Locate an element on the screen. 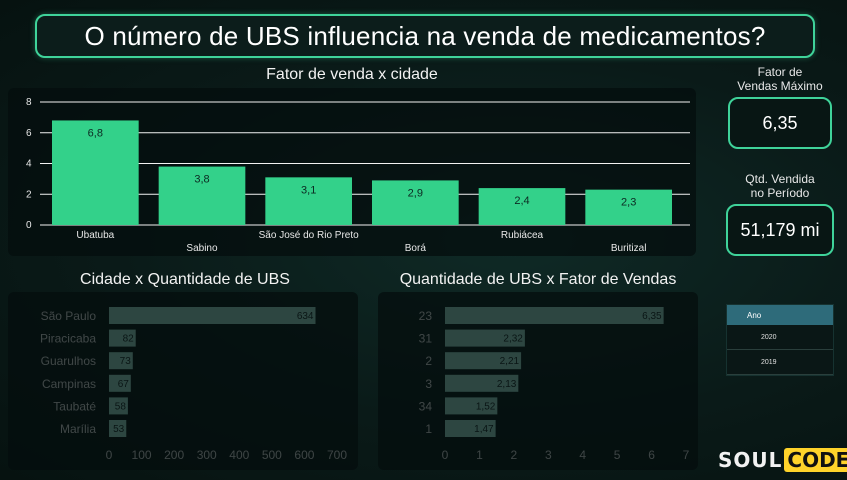 The height and width of the screenshot is (480, 847). year-slicer-option-2020: 2020 is located at coordinates (780, 337).